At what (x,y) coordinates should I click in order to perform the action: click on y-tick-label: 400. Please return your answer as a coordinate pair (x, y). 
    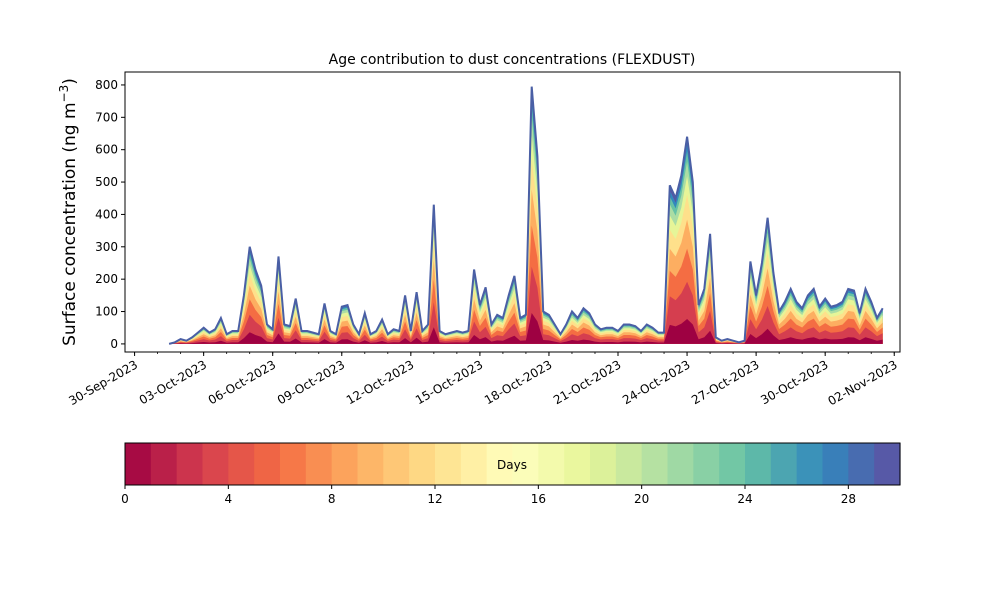
    Looking at the image, I should click on (106, 214).